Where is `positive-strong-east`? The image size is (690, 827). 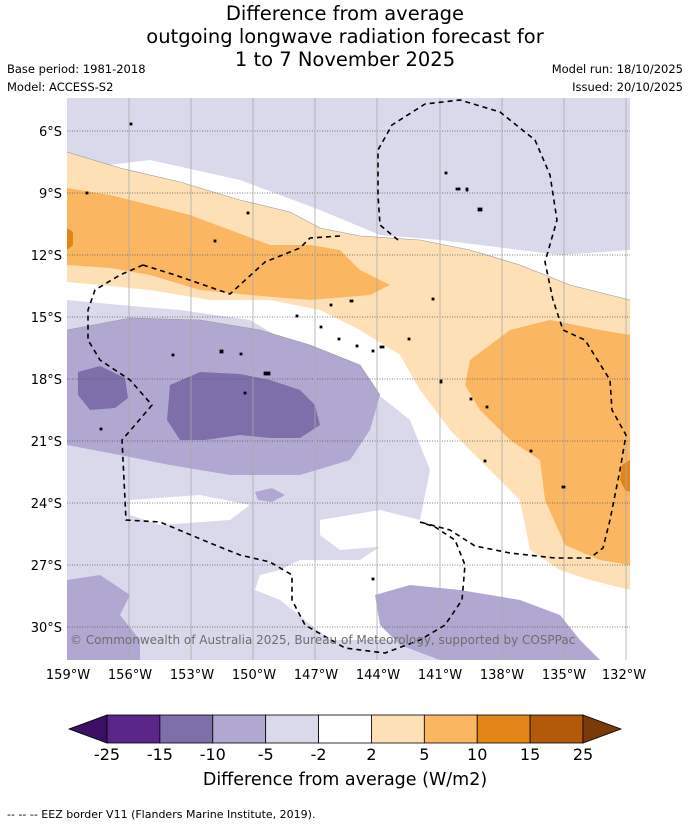
positive-strong-east is located at coordinates (625, 476).